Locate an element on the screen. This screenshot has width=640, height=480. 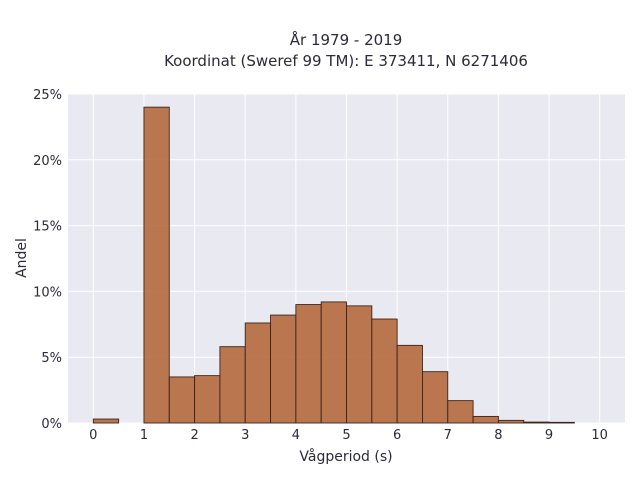
y-tick-labels: 0% 5% 10% 15% 20% 25% is located at coordinates (47, 260).